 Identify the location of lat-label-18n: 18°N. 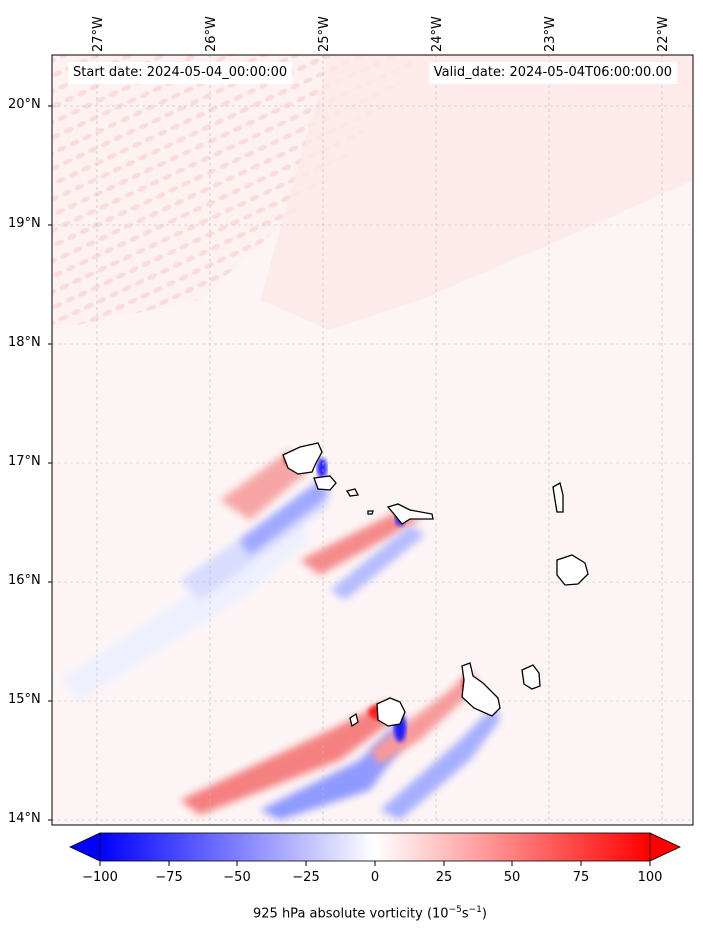
(24, 342).